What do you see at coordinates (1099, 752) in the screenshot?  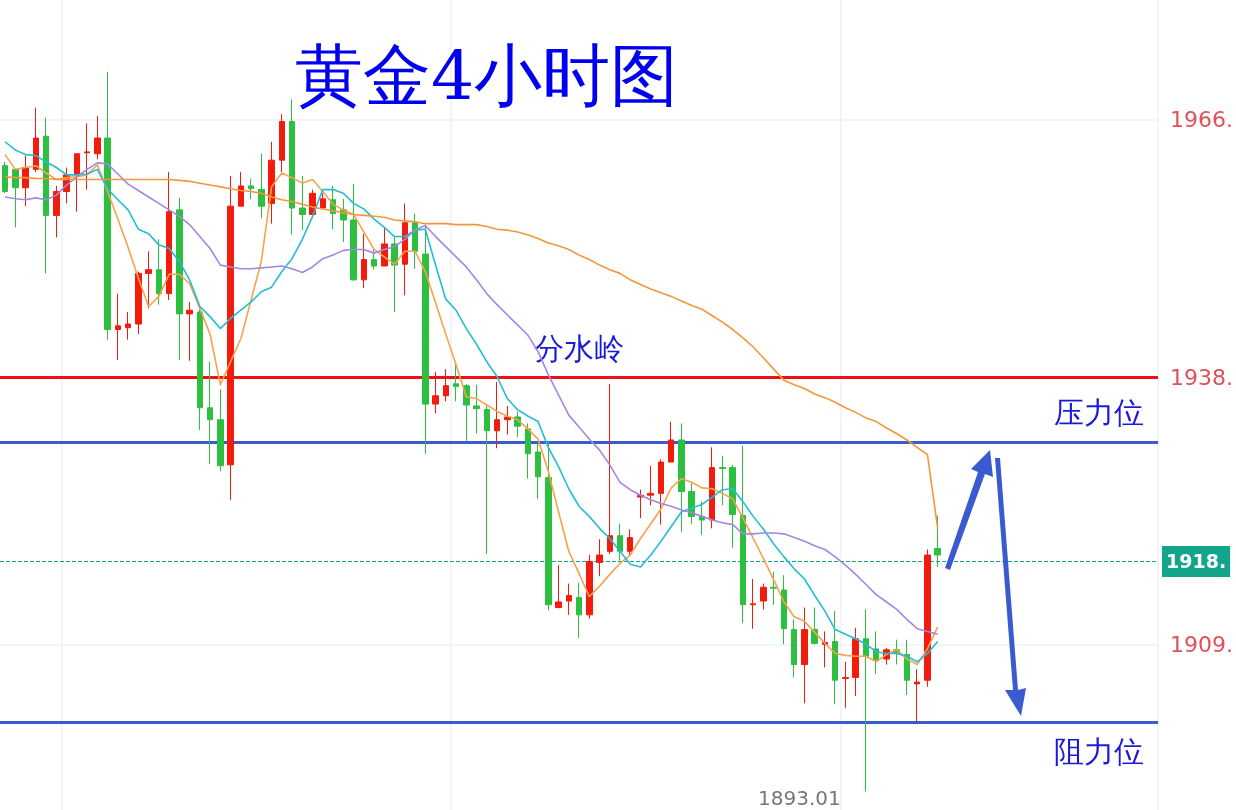 I see `ref-line-label: 阻力位` at bounding box center [1099, 752].